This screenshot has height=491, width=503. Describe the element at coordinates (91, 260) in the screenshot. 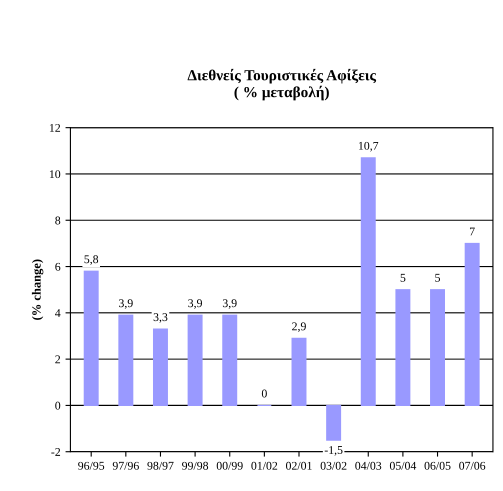

I see `data-label: 5,8` at that location.